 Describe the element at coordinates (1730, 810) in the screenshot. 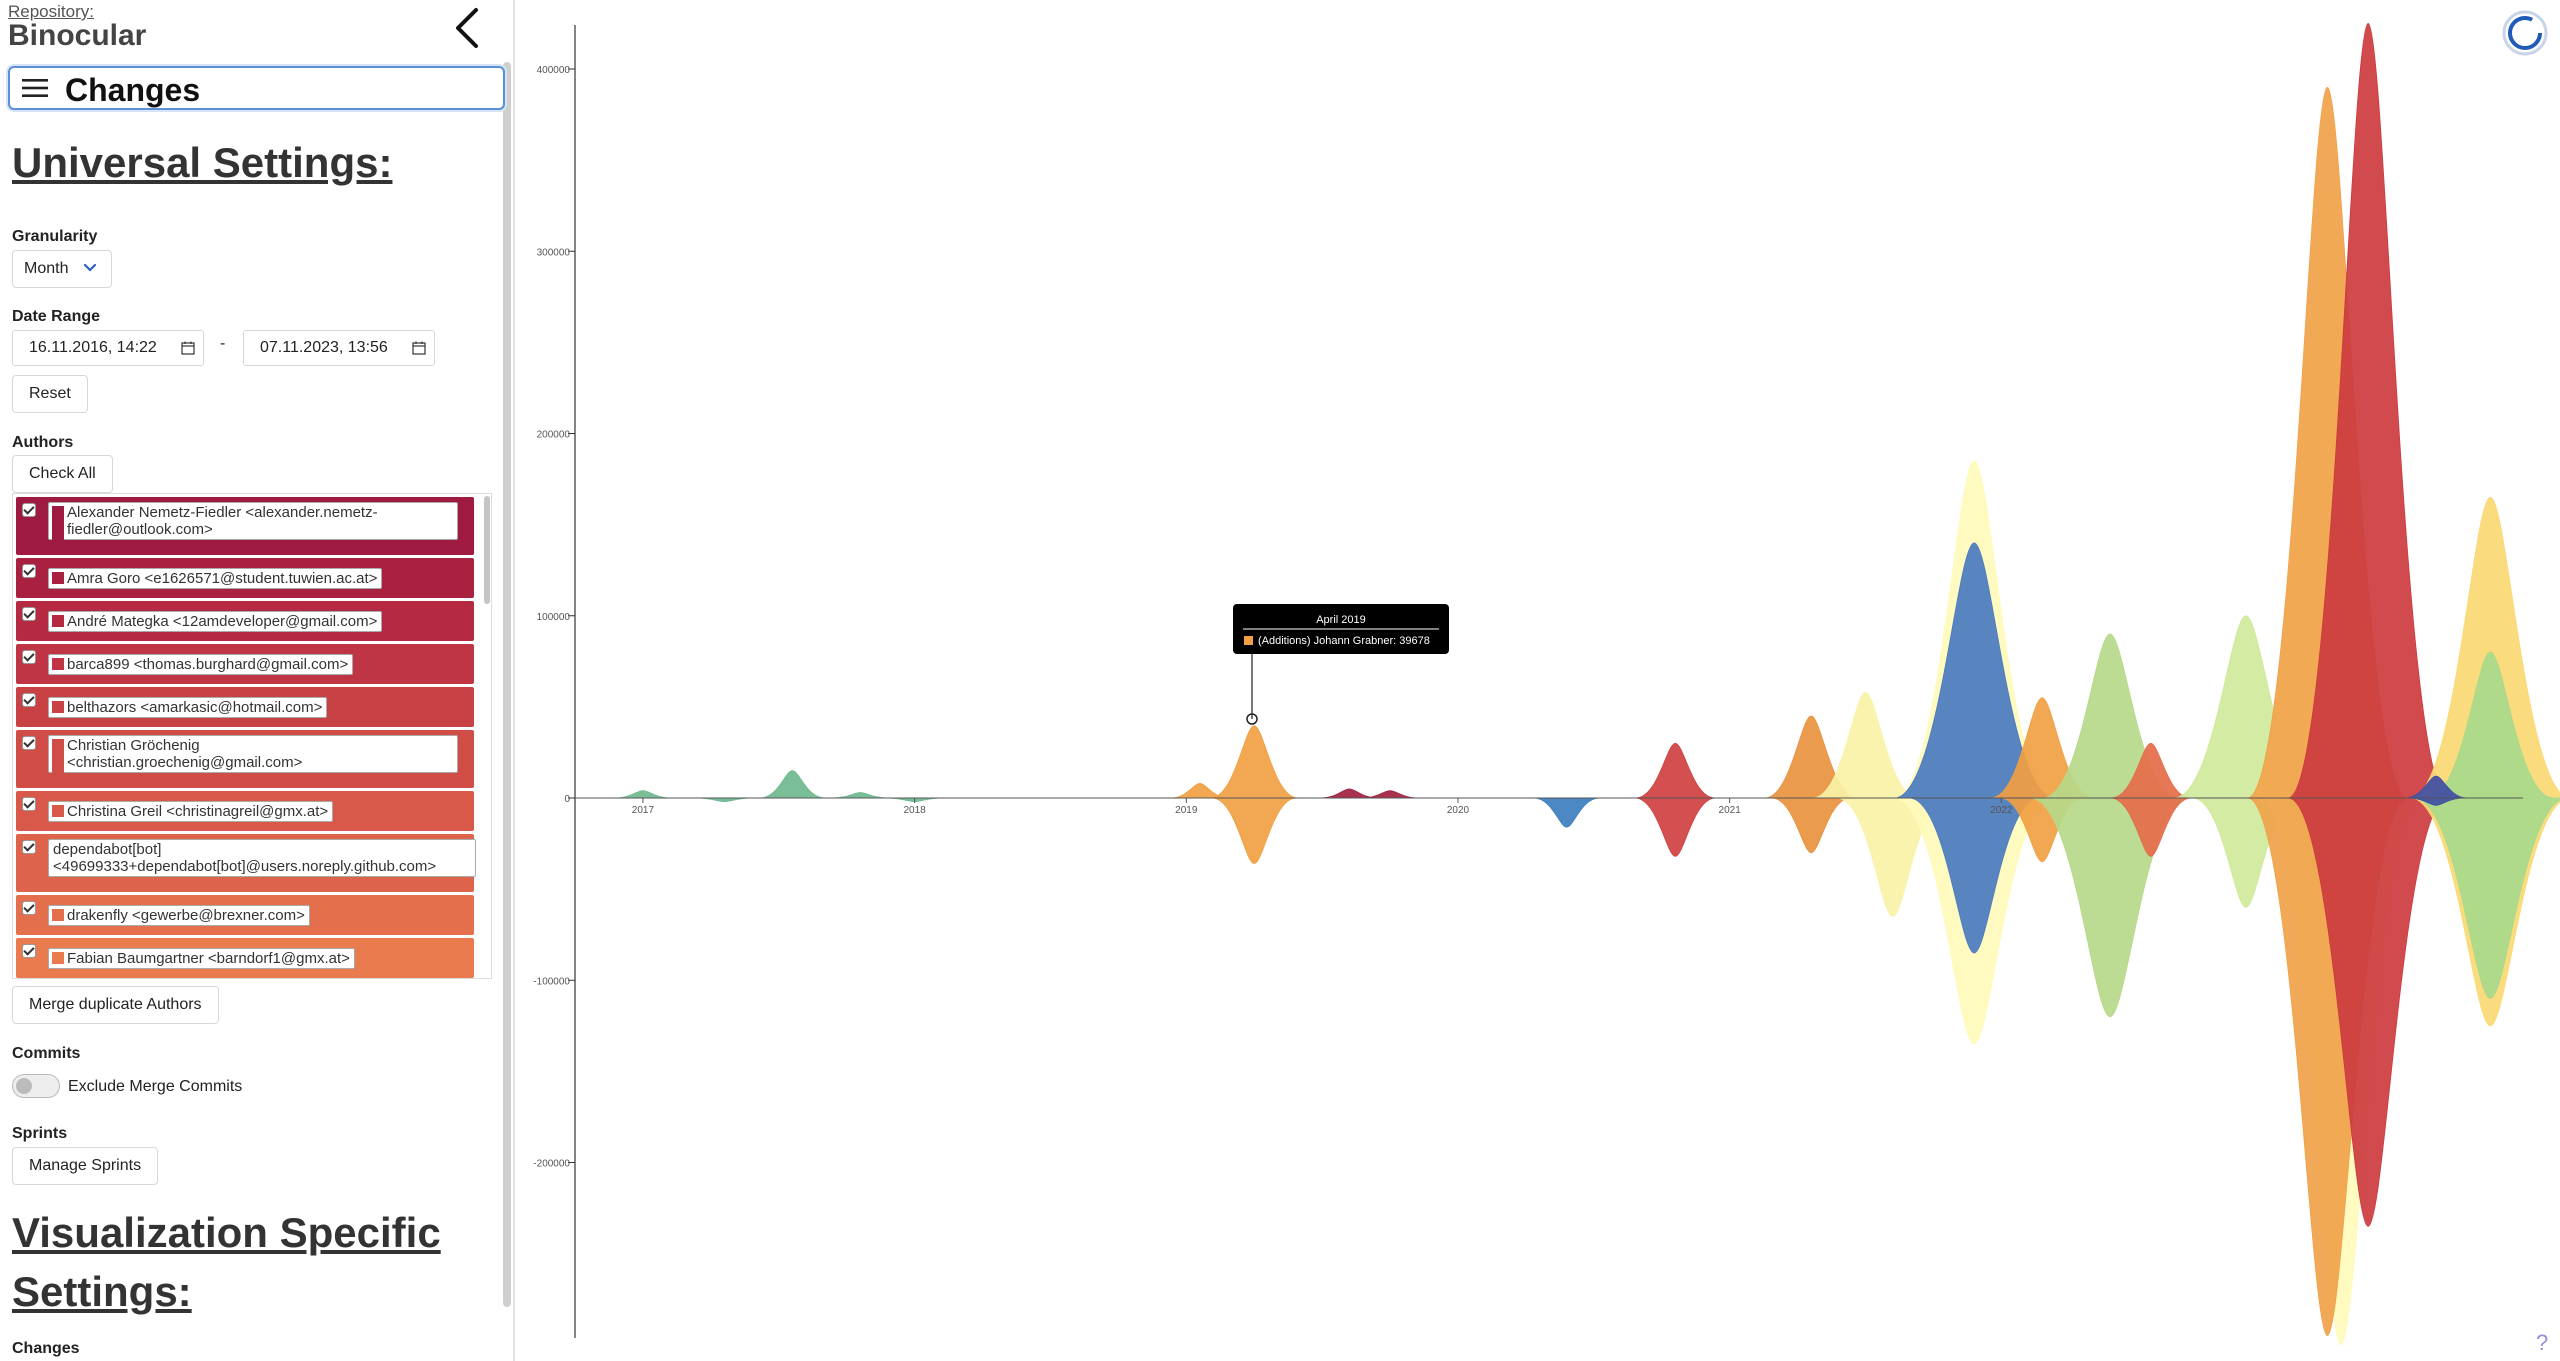

I see `x-tick-label: 2021` at that location.